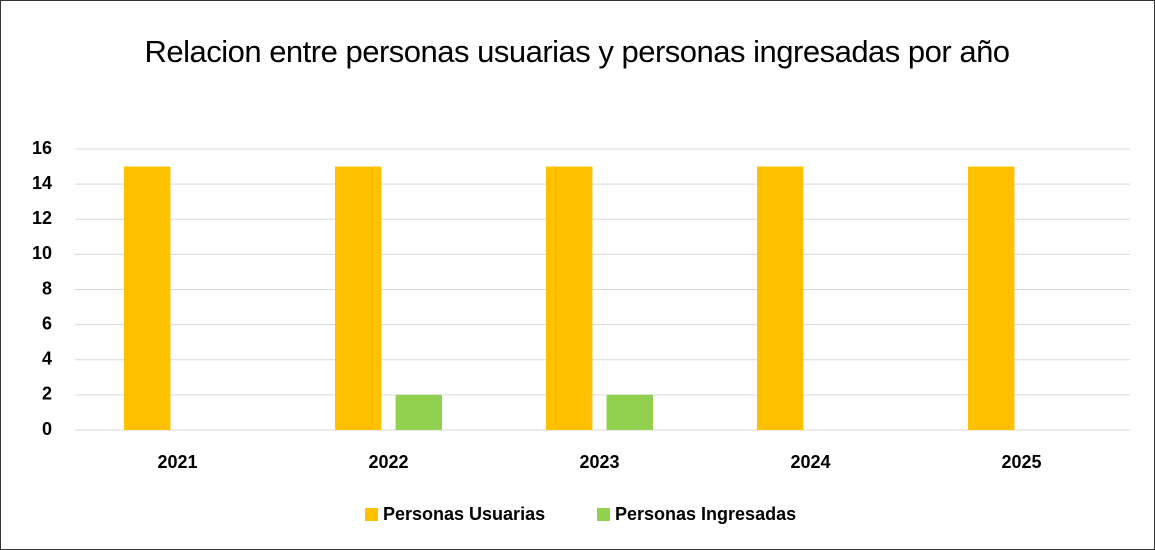 This screenshot has width=1155, height=550. Describe the element at coordinates (599, 462) in the screenshot. I see `x-tick-label: 2023` at that location.